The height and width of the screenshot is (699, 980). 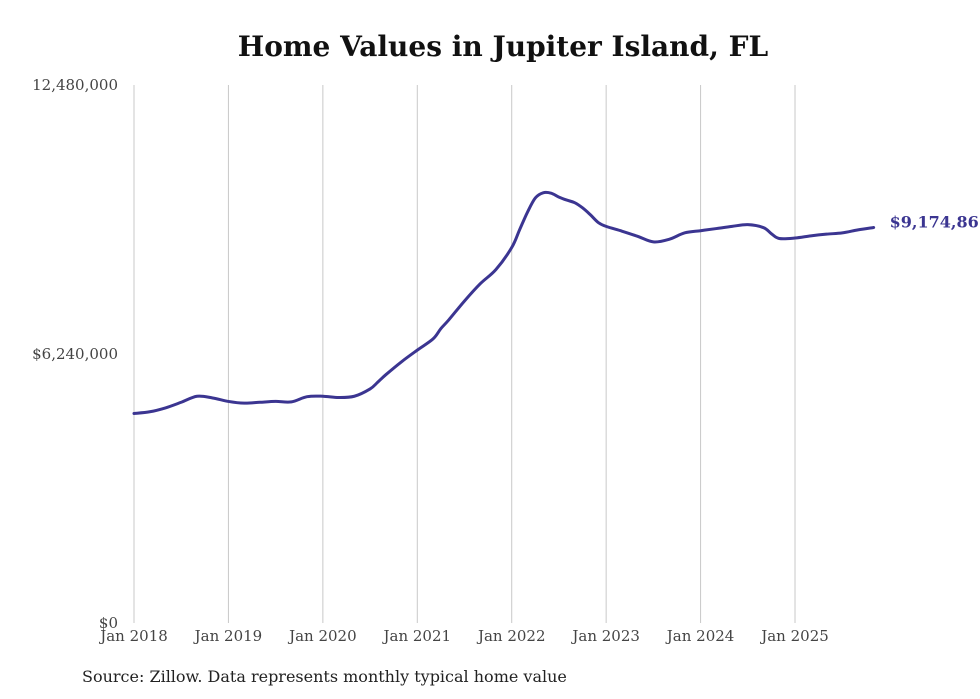 What do you see at coordinates (75, 354) in the screenshot?
I see `y-tick-label-1: $6,240,000` at bounding box center [75, 354].